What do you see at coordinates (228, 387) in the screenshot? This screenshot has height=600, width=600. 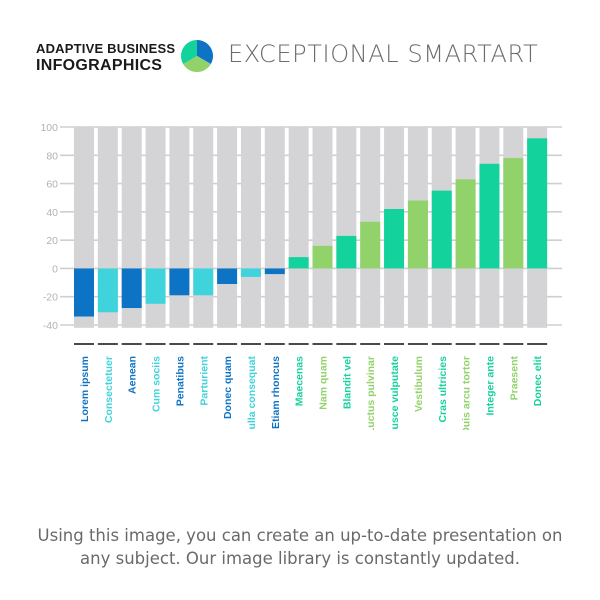 I see `category-label: Donec quam` at bounding box center [228, 387].